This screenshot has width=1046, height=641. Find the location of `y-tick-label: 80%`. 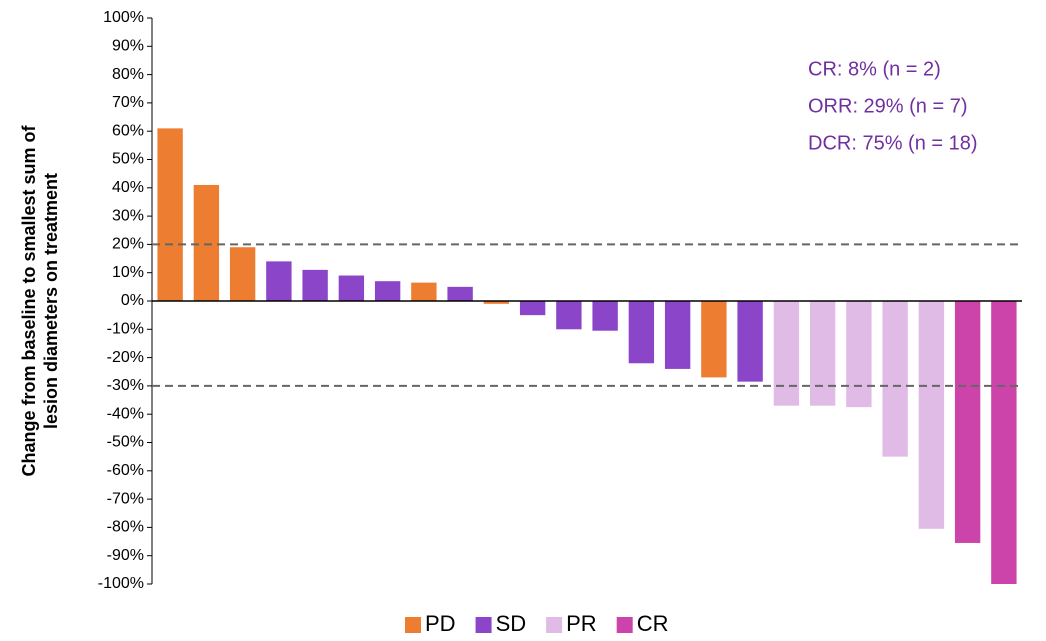

y-tick-label: 80% is located at coordinates (128, 74).